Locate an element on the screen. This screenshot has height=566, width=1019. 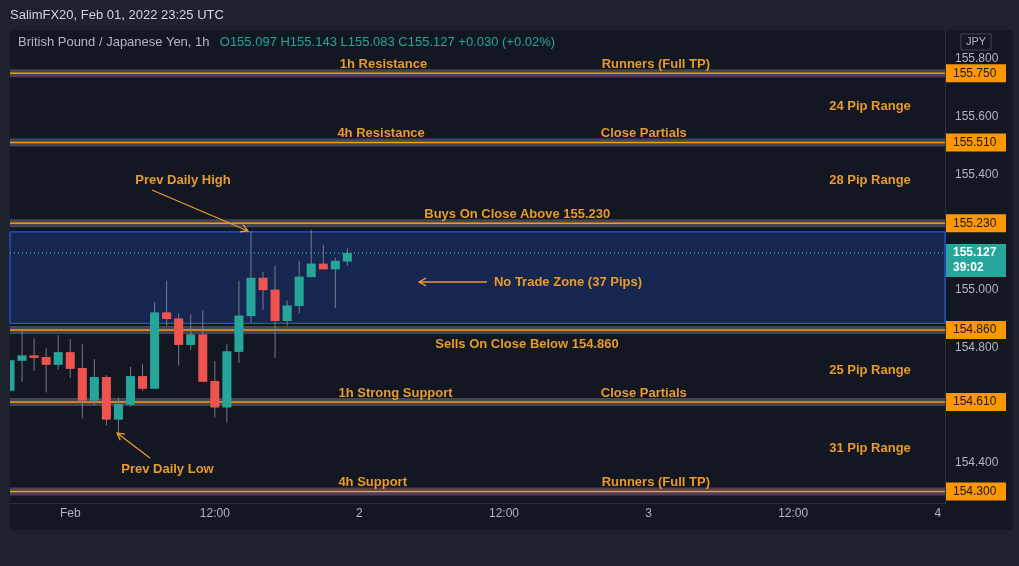
ref-line-label: 155.510 is located at coordinates (975, 141).